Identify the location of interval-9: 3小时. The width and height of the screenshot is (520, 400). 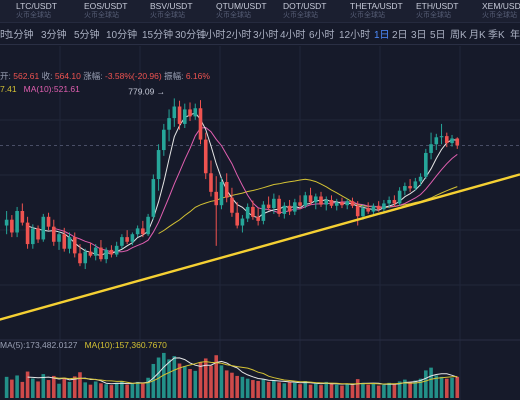
(266, 35).